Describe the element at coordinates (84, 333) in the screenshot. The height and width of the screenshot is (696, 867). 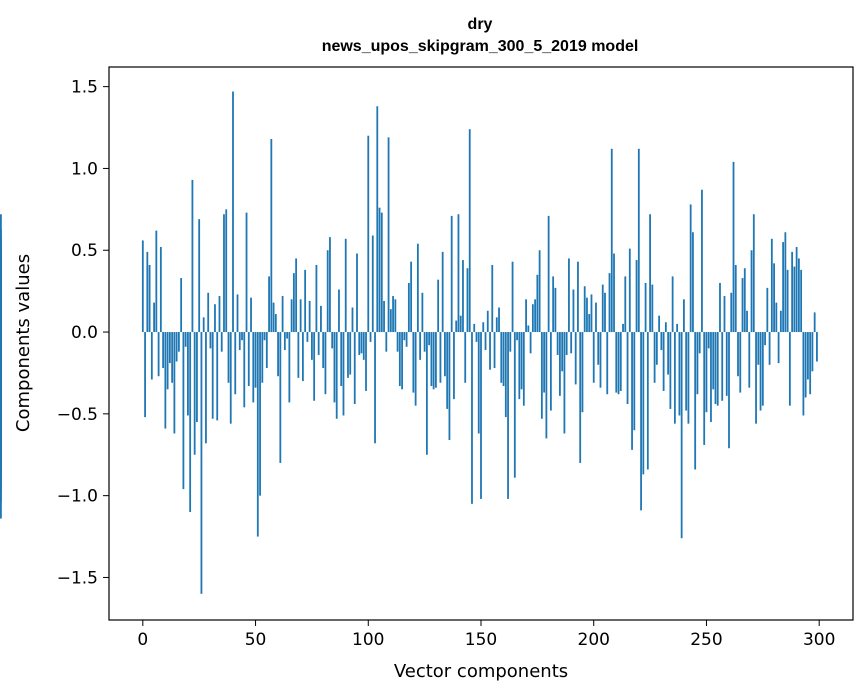
I see `y-tick-label: 0.0` at that location.